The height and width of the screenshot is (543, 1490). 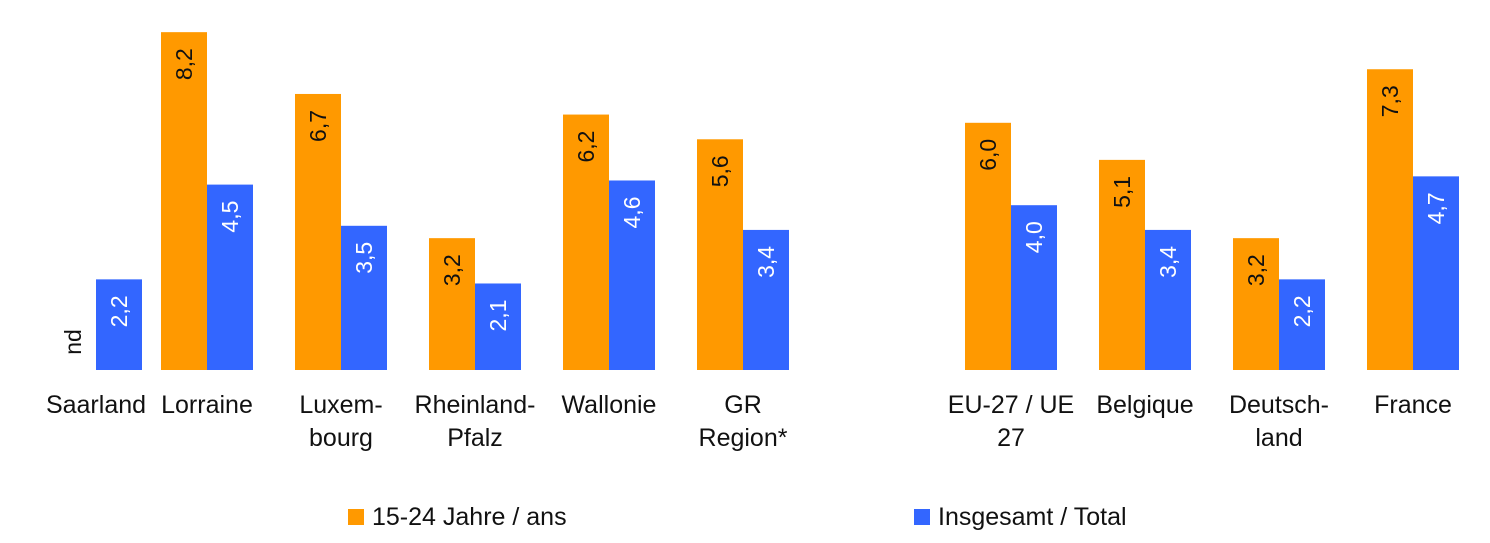 I want to click on bar-total-g0-c1-s1, so click(x=230, y=277).